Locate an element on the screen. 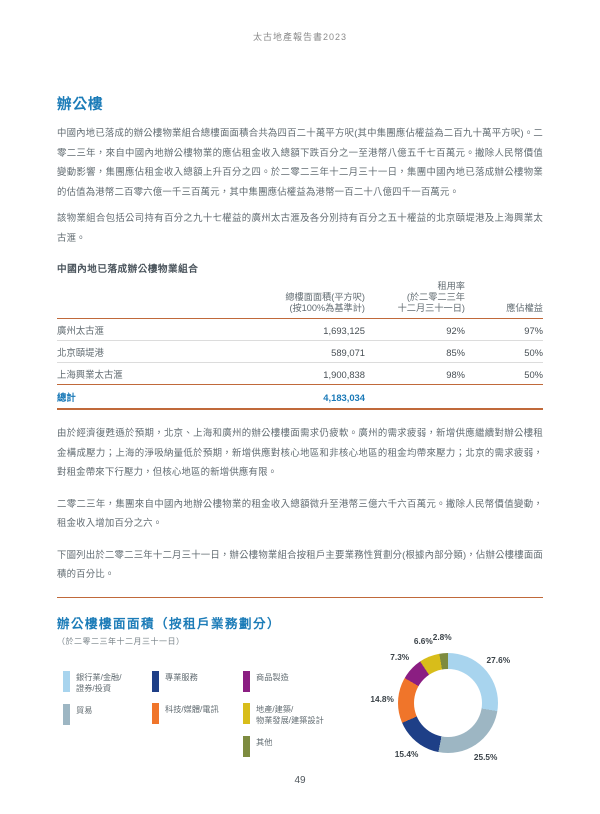 This screenshot has width=600, height=814. donut-percent-label: 15.4% is located at coordinates (406, 753).